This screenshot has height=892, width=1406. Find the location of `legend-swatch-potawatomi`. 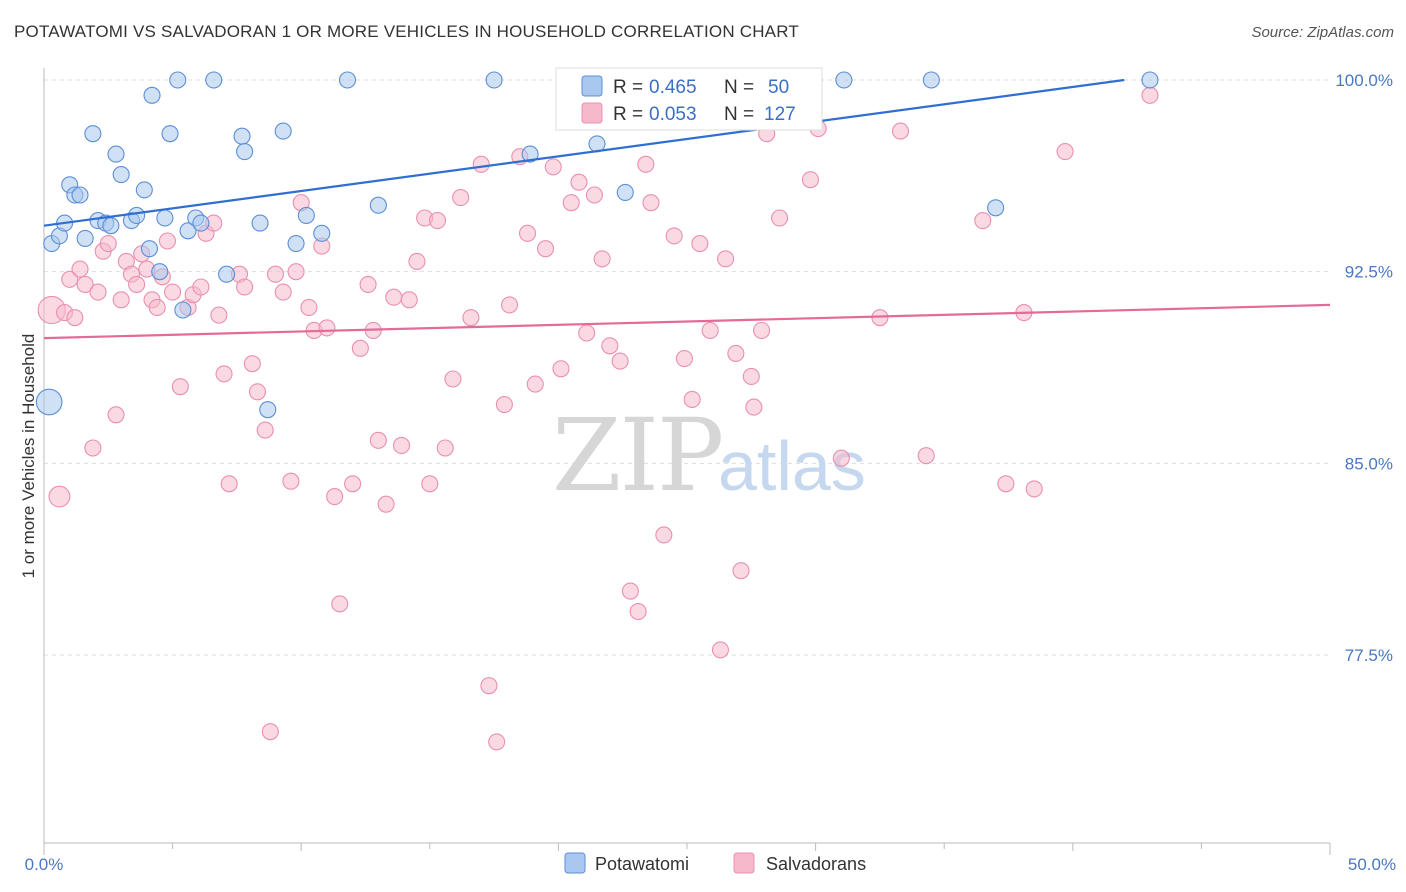

legend-swatch-potawatomi is located at coordinates (592, 86).